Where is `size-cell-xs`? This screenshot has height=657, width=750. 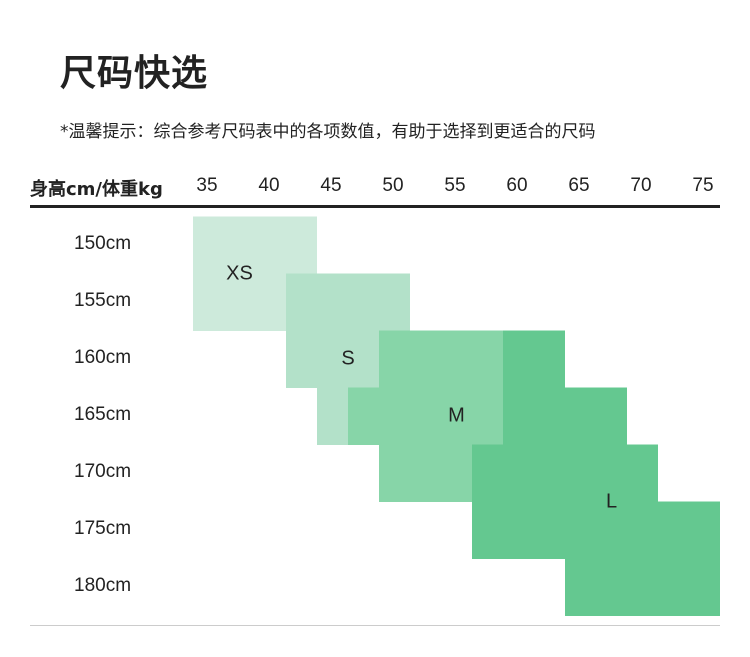 size-cell-xs is located at coordinates (255, 245).